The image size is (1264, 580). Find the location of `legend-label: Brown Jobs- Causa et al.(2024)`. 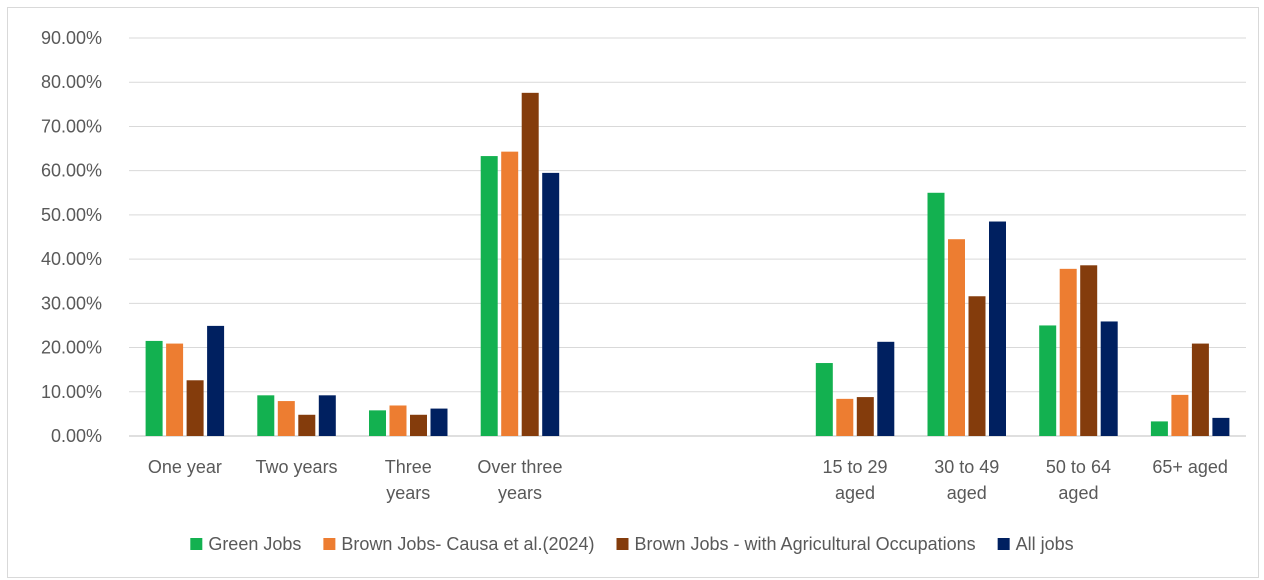

legend-label: Brown Jobs- Causa et al.(2024) is located at coordinates (467, 544).